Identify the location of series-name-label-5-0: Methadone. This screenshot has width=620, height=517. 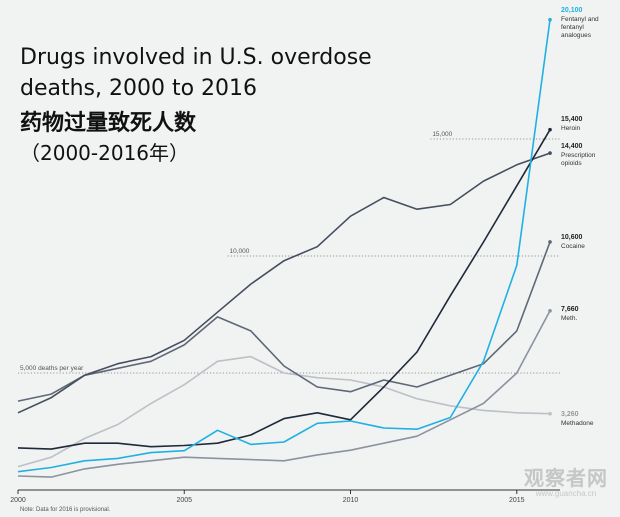
(577, 423).